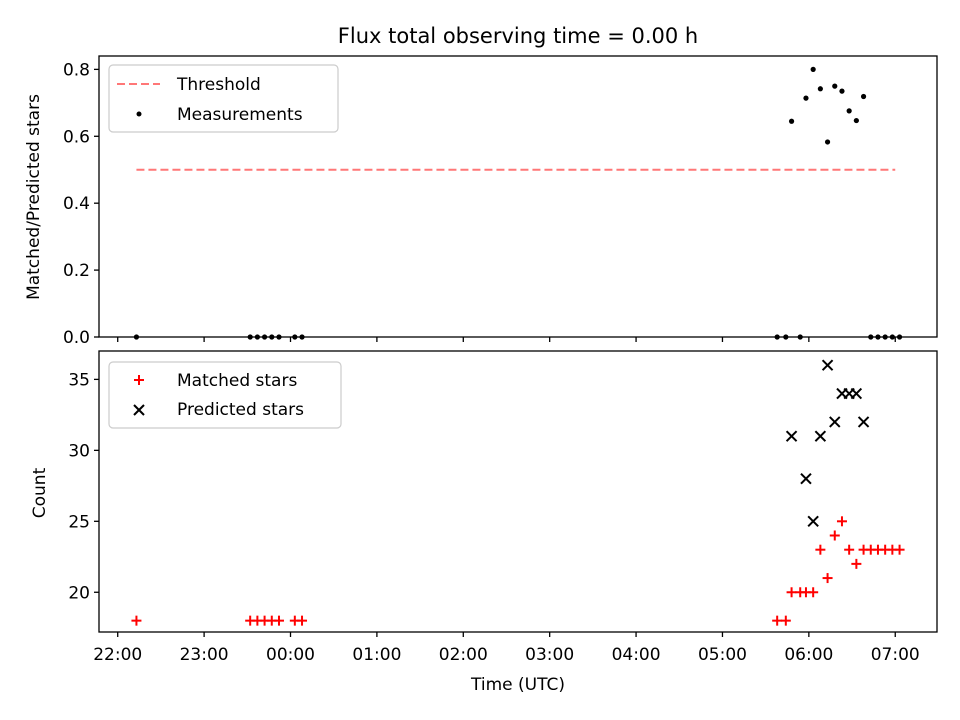 The width and height of the screenshot is (960, 720). I want to click on bottom-legend-box, so click(225, 395).